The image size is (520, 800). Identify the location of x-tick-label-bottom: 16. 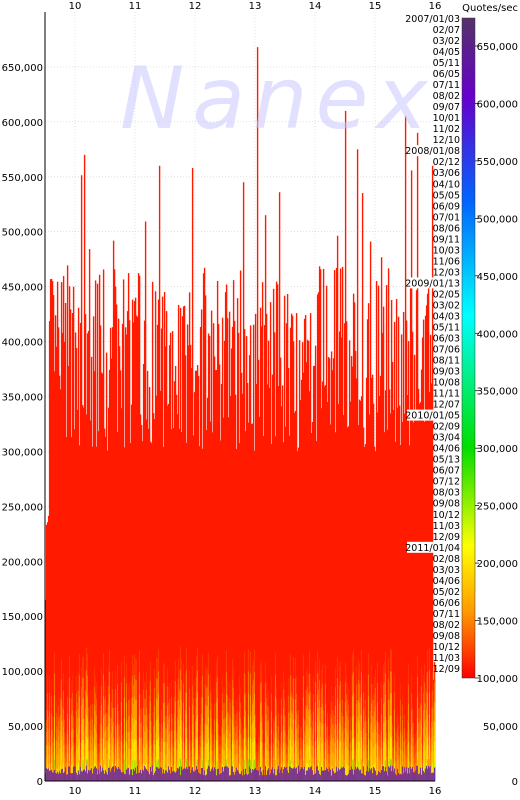
(435, 791).